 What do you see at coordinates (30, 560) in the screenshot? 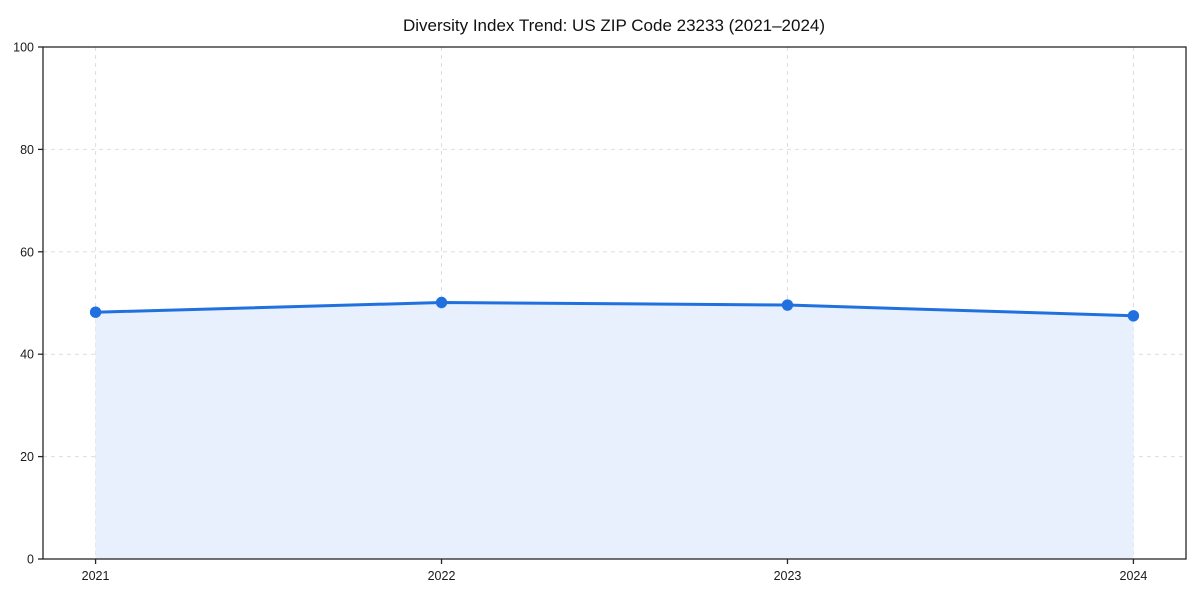
I see `y-tick-label: 0` at bounding box center [30, 560].